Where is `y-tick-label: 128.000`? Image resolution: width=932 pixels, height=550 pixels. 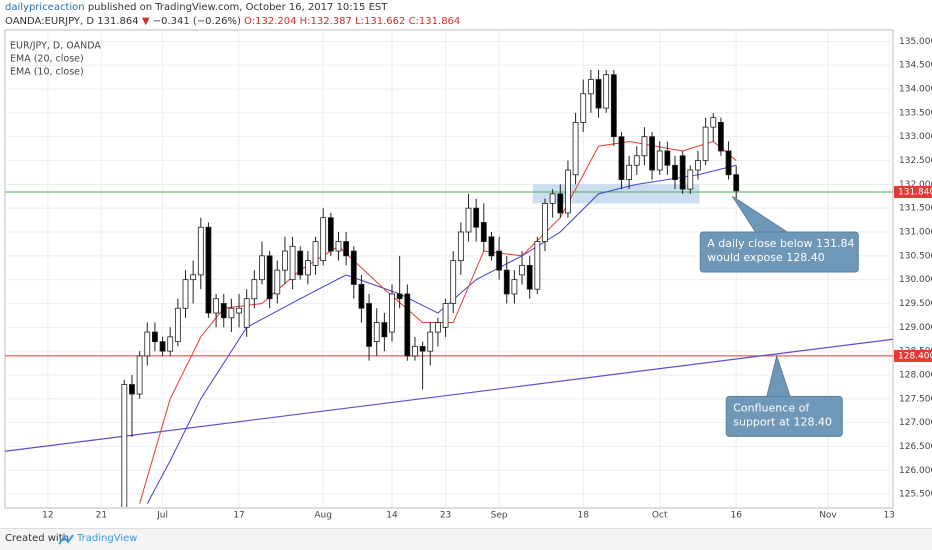
y-tick-label: 128.000 is located at coordinates (915, 375).